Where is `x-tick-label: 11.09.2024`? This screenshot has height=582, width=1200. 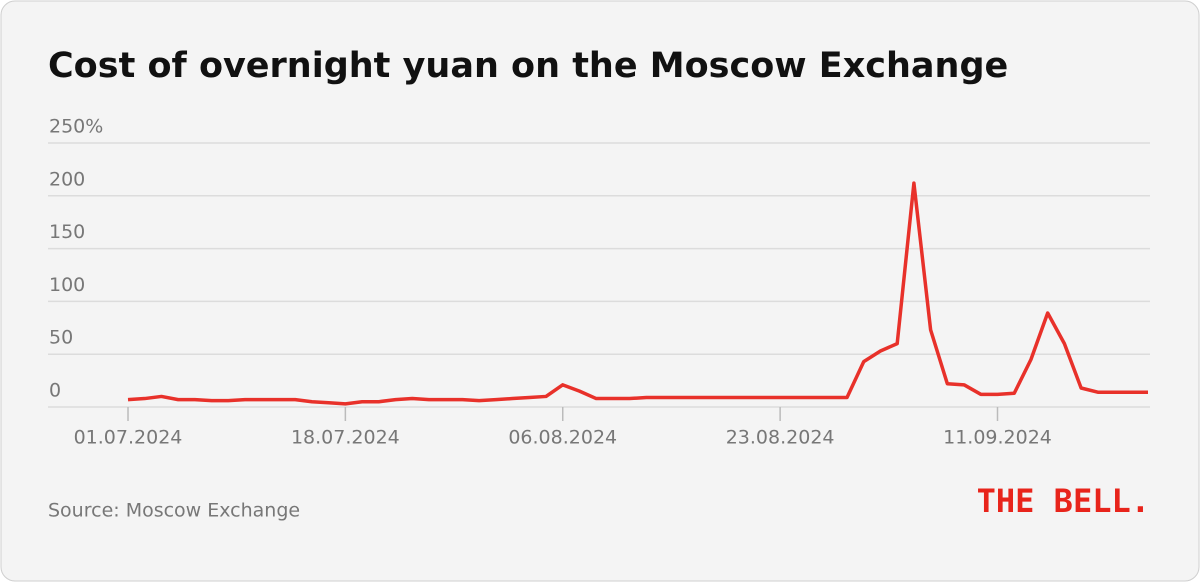
x-tick-label: 11.09.2024 is located at coordinates (997, 438).